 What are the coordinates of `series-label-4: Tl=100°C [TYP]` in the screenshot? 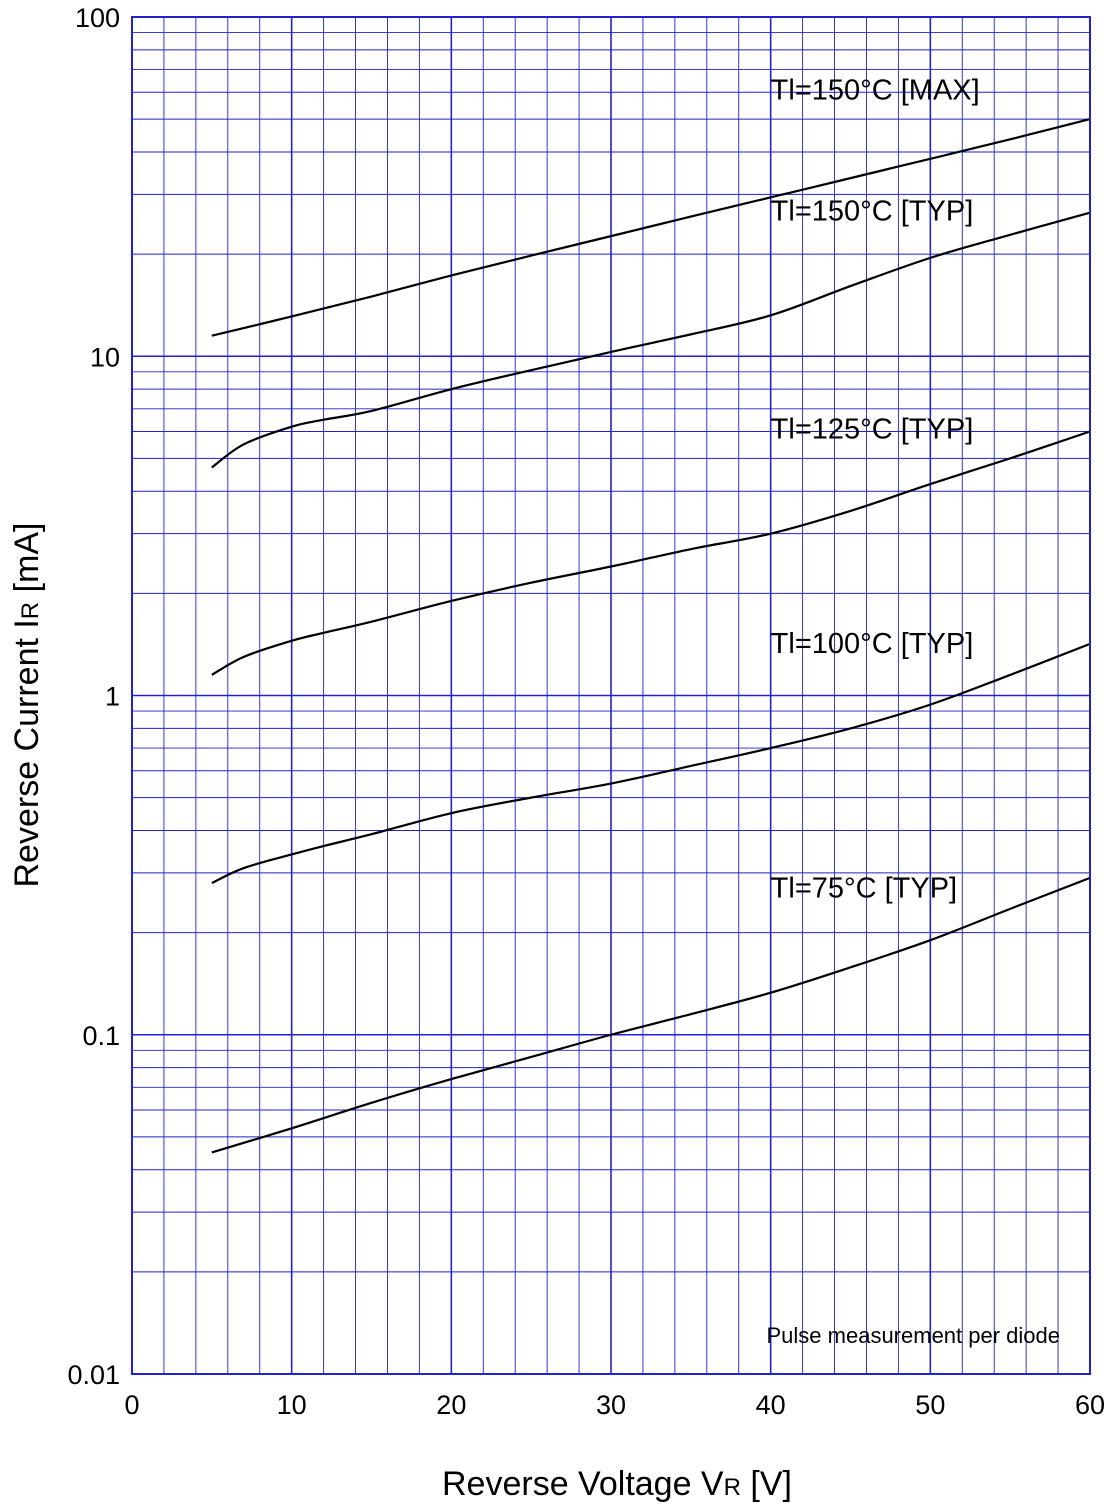 It's located at (872, 644).